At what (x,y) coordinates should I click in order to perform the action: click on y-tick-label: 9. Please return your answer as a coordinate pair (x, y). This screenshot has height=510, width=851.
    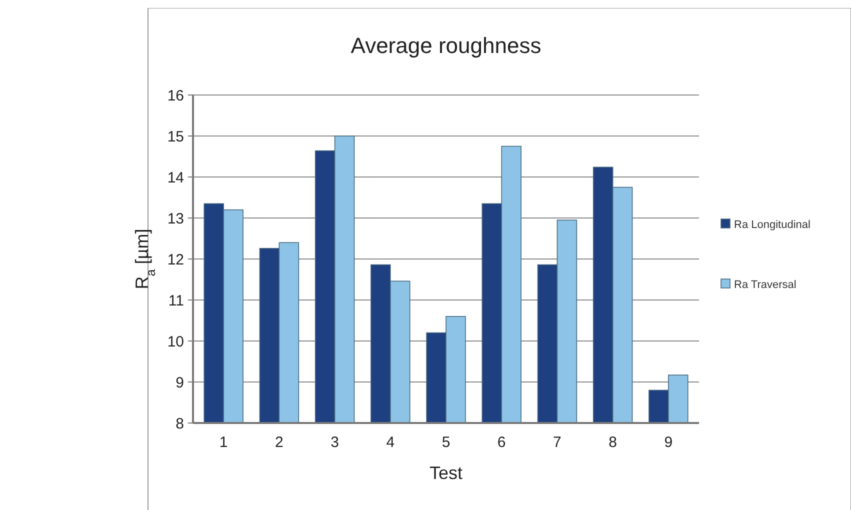
    Looking at the image, I should click on (180, 383).